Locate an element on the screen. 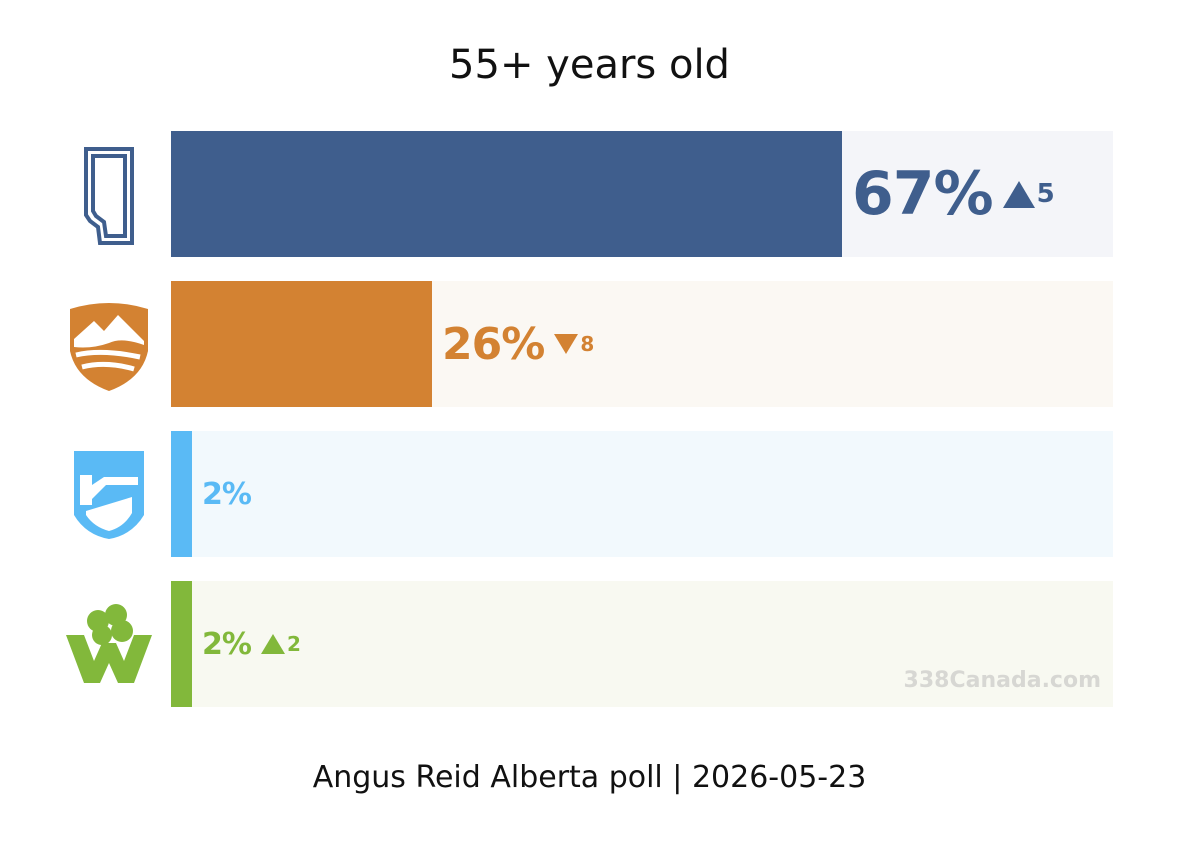  bar-row-4: 2% 2 338Canada.com is located at coordinates (642, 644).